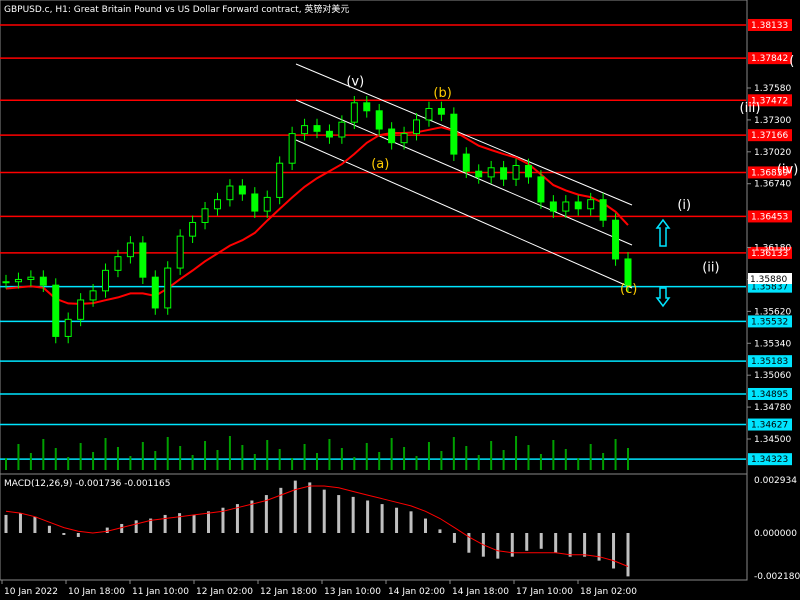  I want to click on level-price-label: 1.34323, so click(769, 460).